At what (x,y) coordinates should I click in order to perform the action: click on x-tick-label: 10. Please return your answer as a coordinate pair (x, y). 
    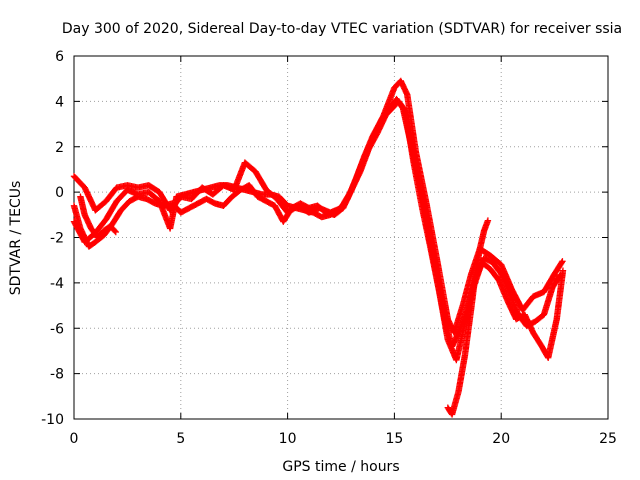
    Looking at the image, I should click on (288, 439).